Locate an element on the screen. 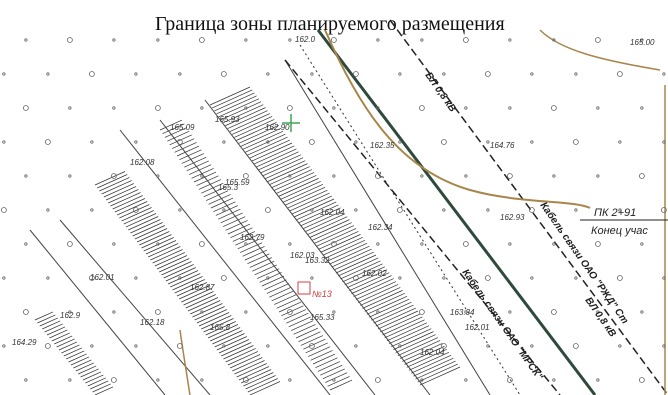 This screenshot has height=395, width=668. station-label: №13 is located at coordinates (322, 294).